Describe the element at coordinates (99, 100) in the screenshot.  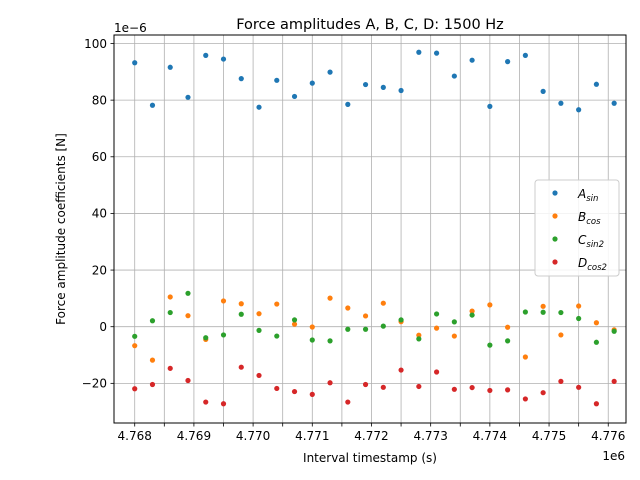
I see `y-tick-label: 80` at that location.